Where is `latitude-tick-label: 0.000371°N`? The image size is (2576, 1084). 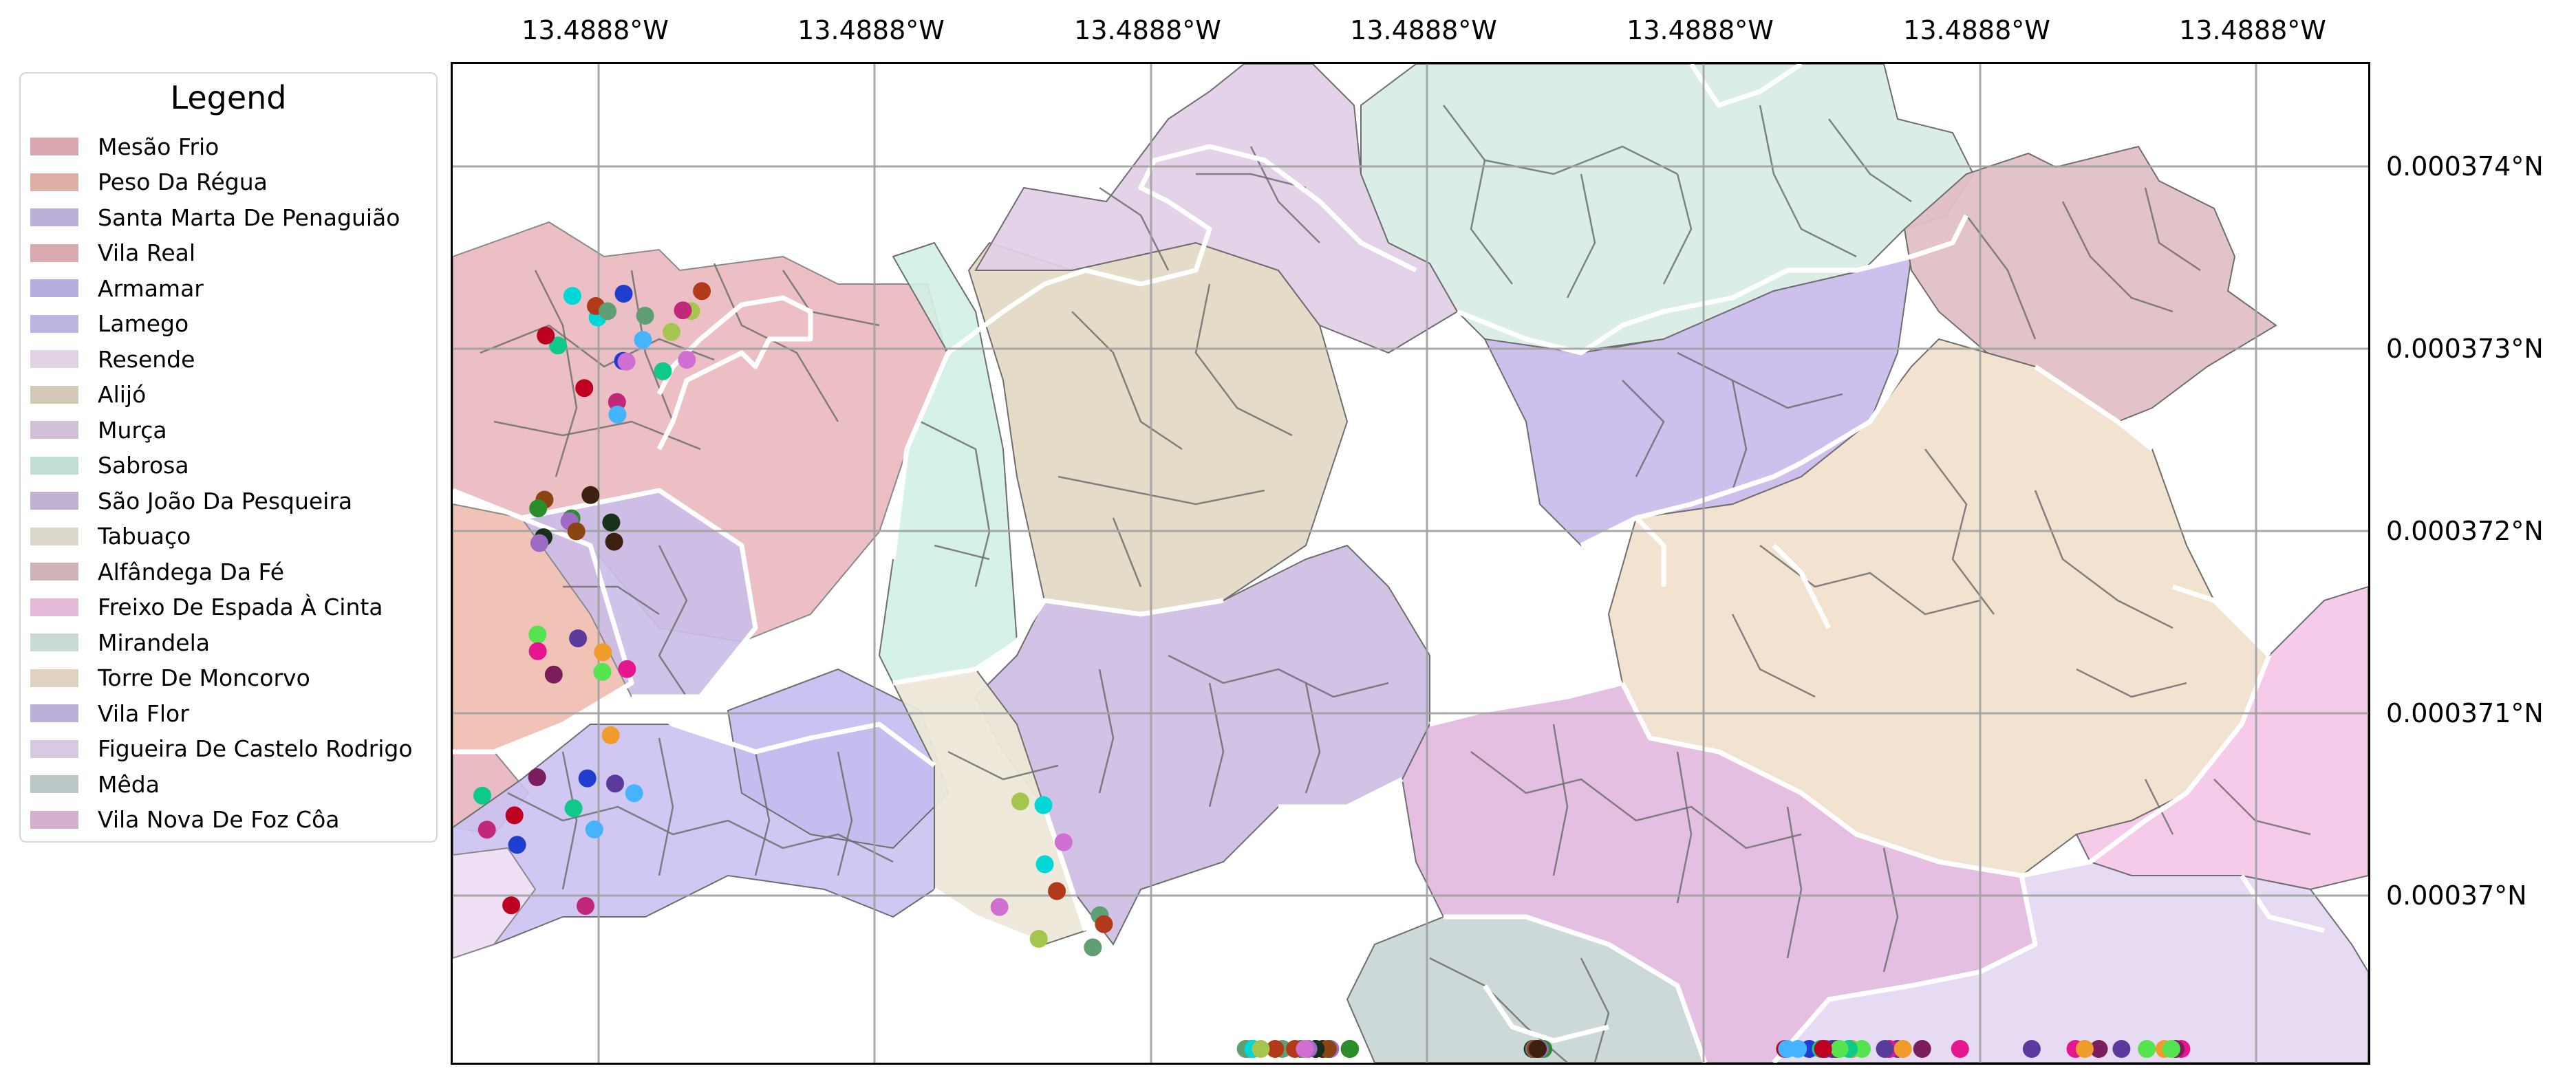
latitude-tick-label: 0.000371°N is located at coordinates (2465, 713).